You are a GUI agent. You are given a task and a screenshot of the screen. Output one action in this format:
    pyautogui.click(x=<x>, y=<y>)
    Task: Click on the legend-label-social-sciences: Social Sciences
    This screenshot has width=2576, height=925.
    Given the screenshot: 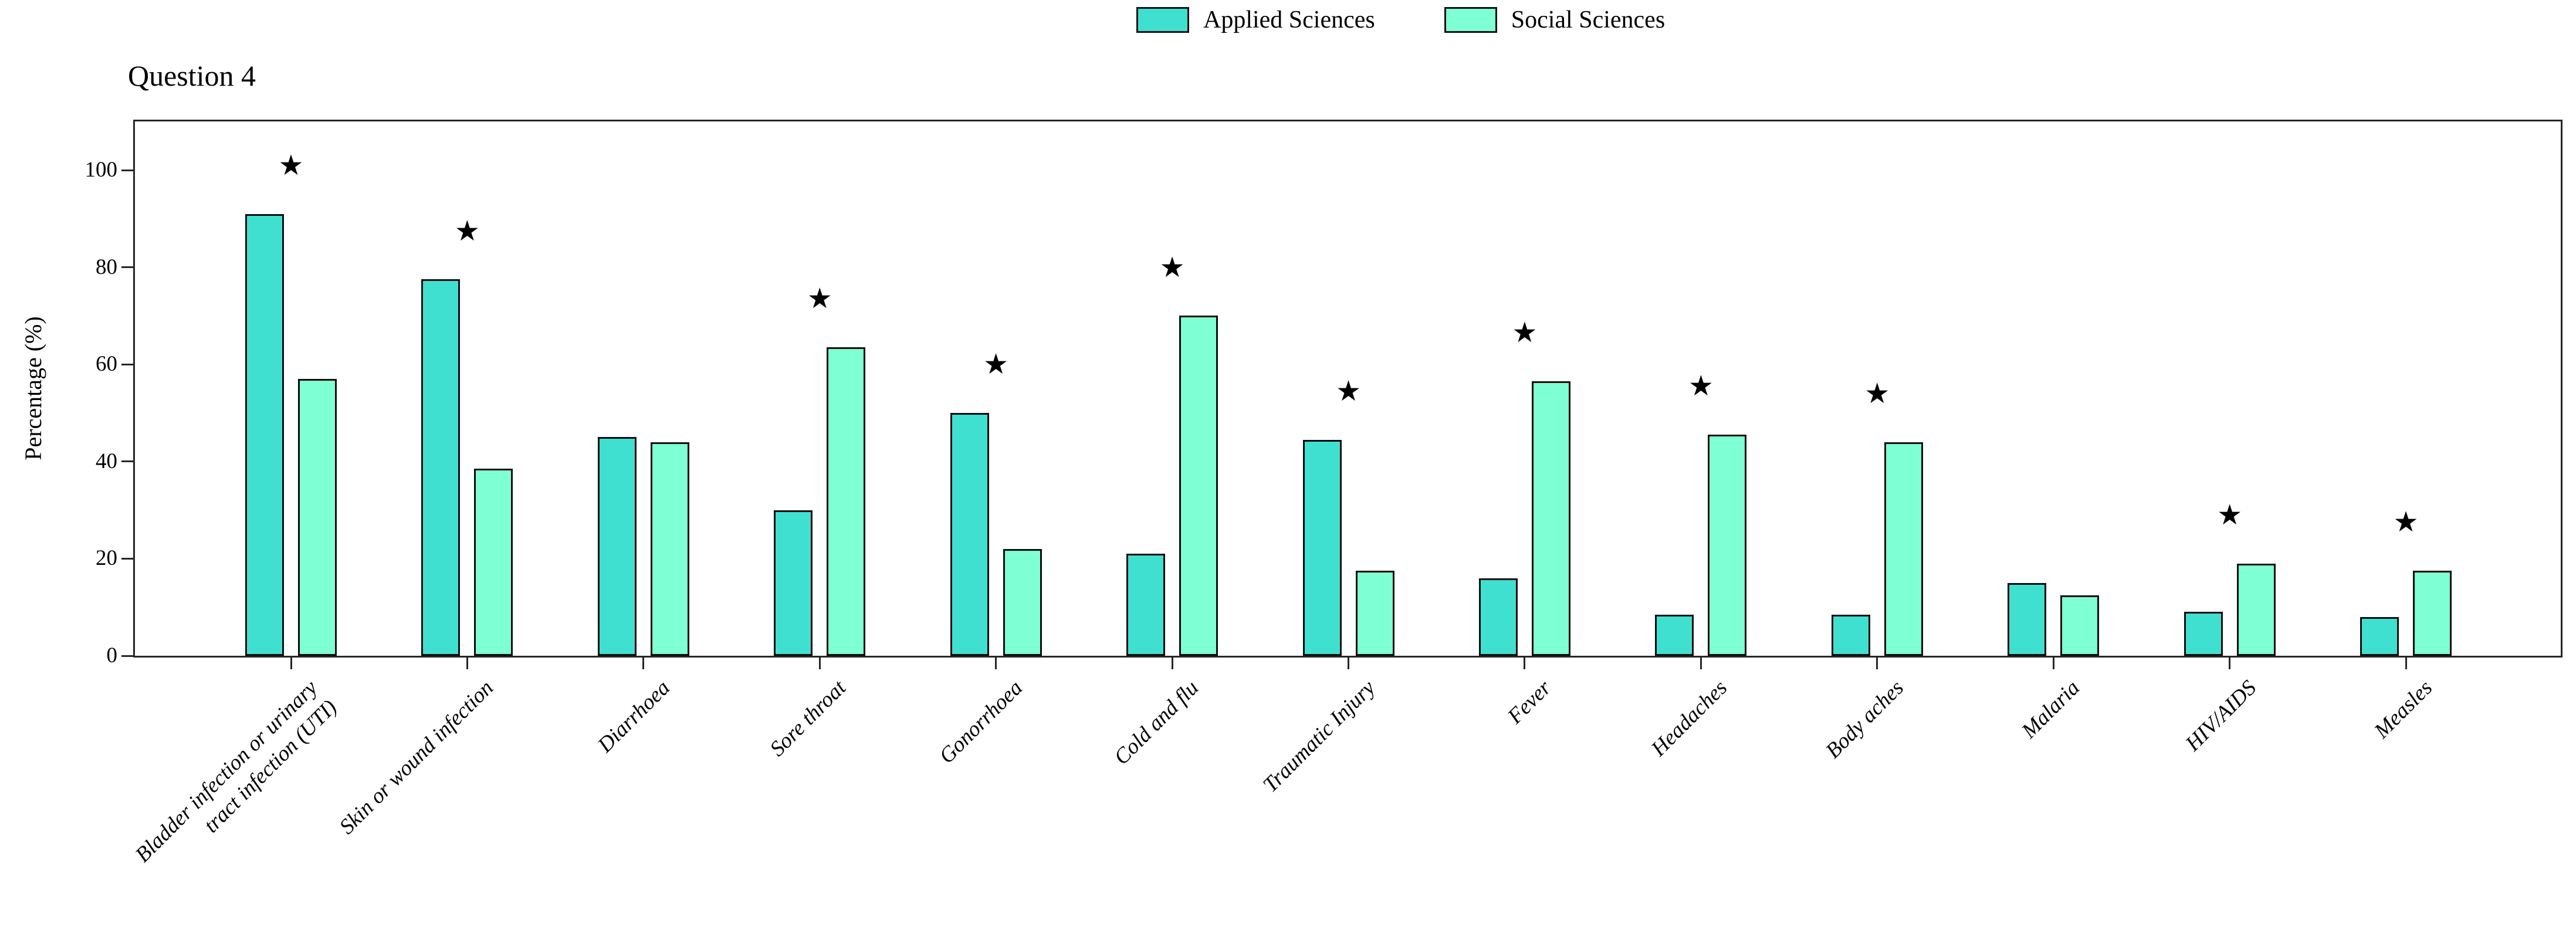 What is the action you would take?
    pyautogui.click(x=1588, y=20)
    